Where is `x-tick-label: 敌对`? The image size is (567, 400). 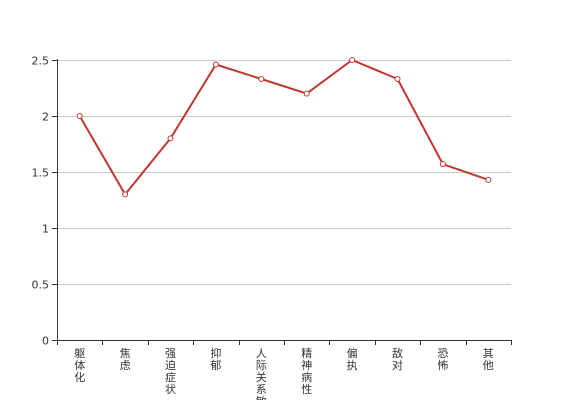
x-tick-label: 敌对 is located at coordinates (397, 359).